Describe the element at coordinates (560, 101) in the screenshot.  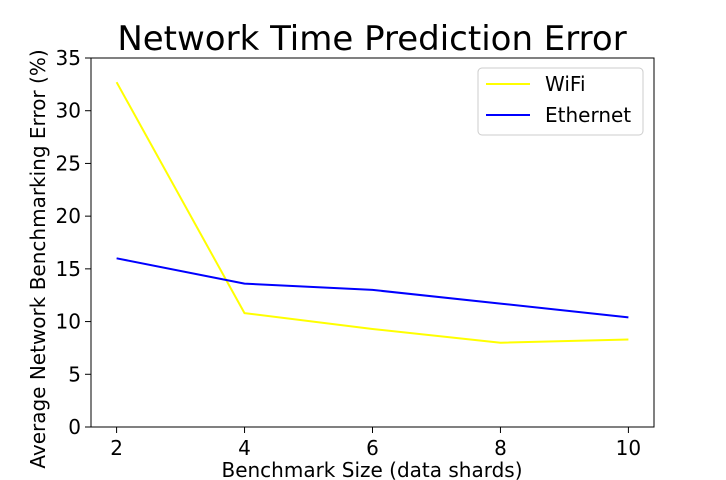
I see `legend: WiFi Ethernet` at that location.